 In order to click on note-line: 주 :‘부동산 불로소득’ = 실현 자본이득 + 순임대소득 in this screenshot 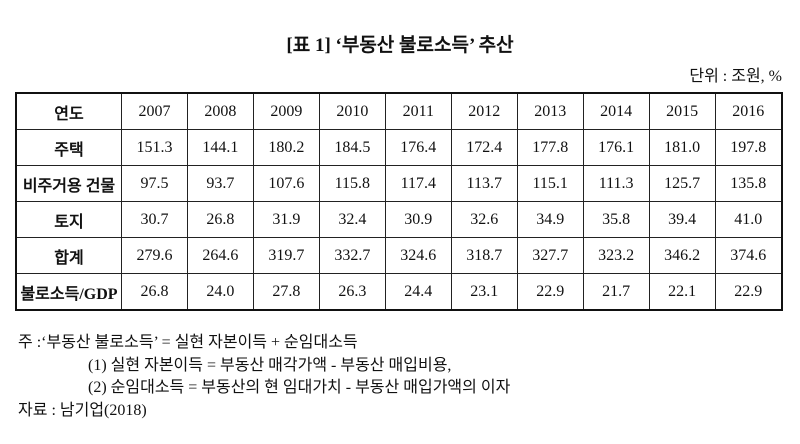, I will do `click(188, 342)`.